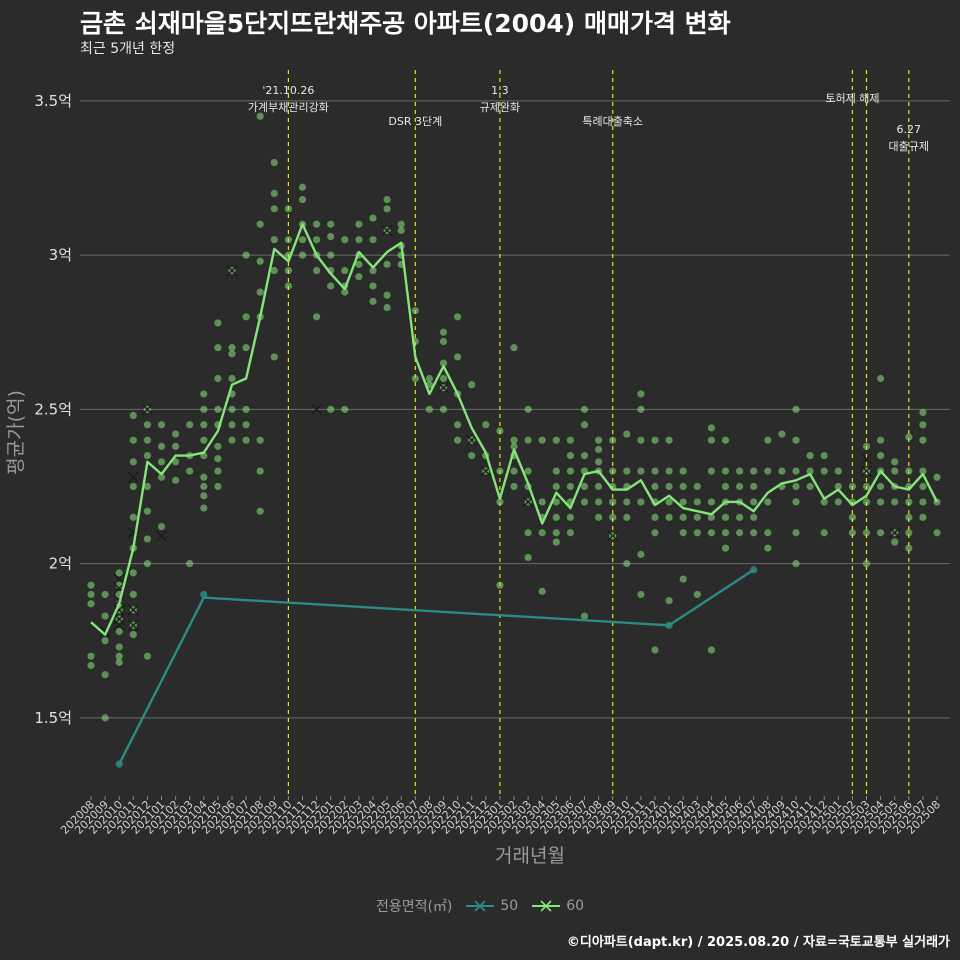 This screenshot has height=960, width=960. Describe the element at coordinates (612, 121) in the screenshot. I see `event-label: 특례대출축소` at that location.